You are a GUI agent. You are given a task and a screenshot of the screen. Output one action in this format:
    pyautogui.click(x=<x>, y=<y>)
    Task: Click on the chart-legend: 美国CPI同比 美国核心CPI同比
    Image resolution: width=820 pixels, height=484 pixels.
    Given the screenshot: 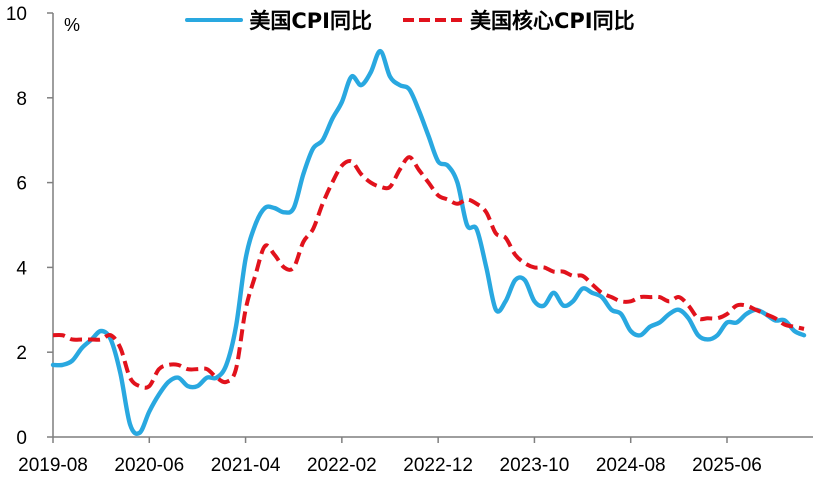 What is the action you would take?
    pyautogui.click(x=410, y=20)
    